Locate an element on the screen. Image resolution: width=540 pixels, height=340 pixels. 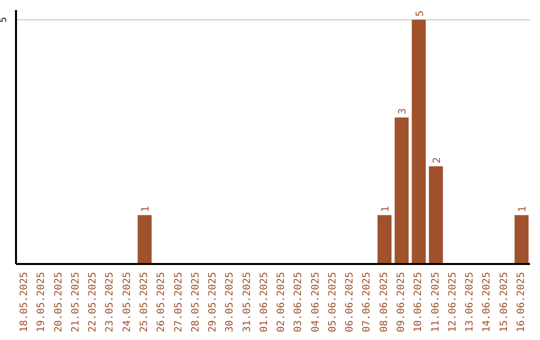
x-tick-label: 22.05.2025 is located at coordinates (93, 302).